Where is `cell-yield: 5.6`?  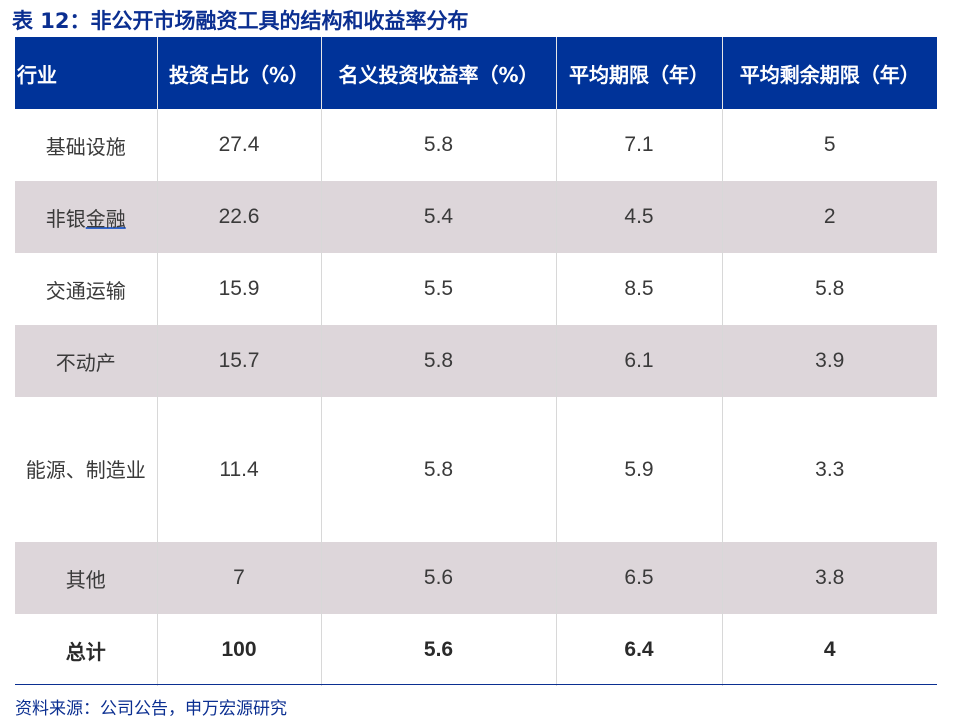 cell-yield: 5.6 is located at coordinates (438, 578).